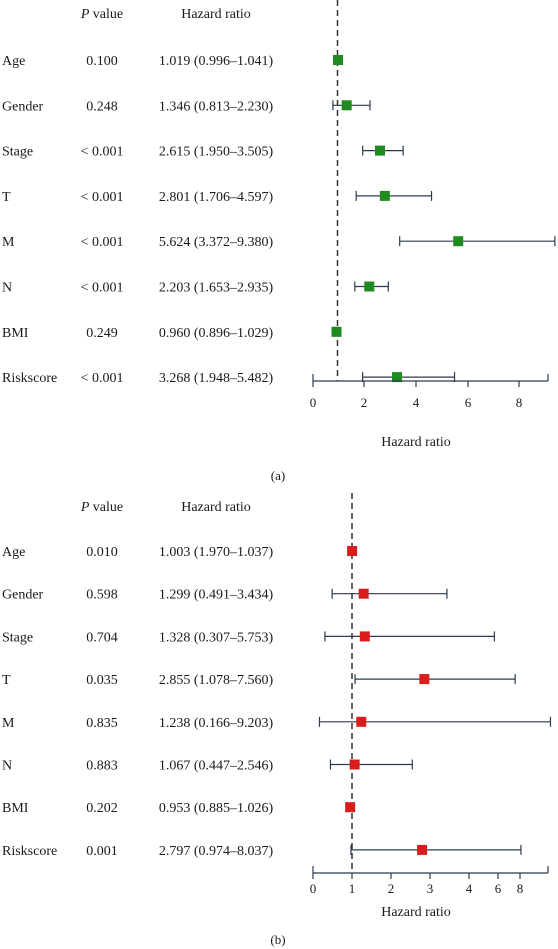  I want to click on row-p-value: 0.704, so click(102, 637).